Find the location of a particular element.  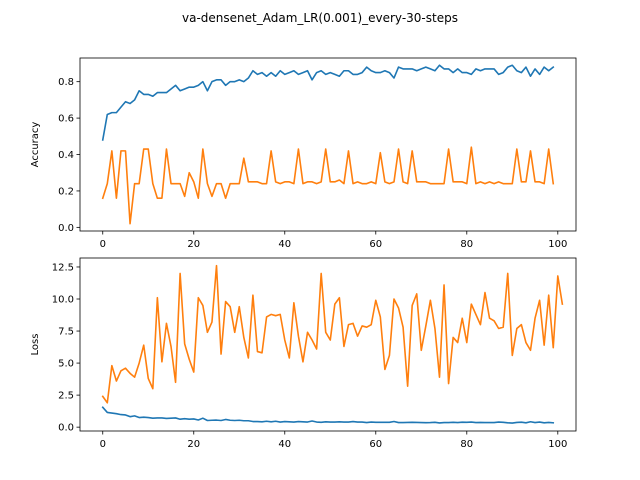

accuracy-series-blue-line is located at coordinates (328, 102).